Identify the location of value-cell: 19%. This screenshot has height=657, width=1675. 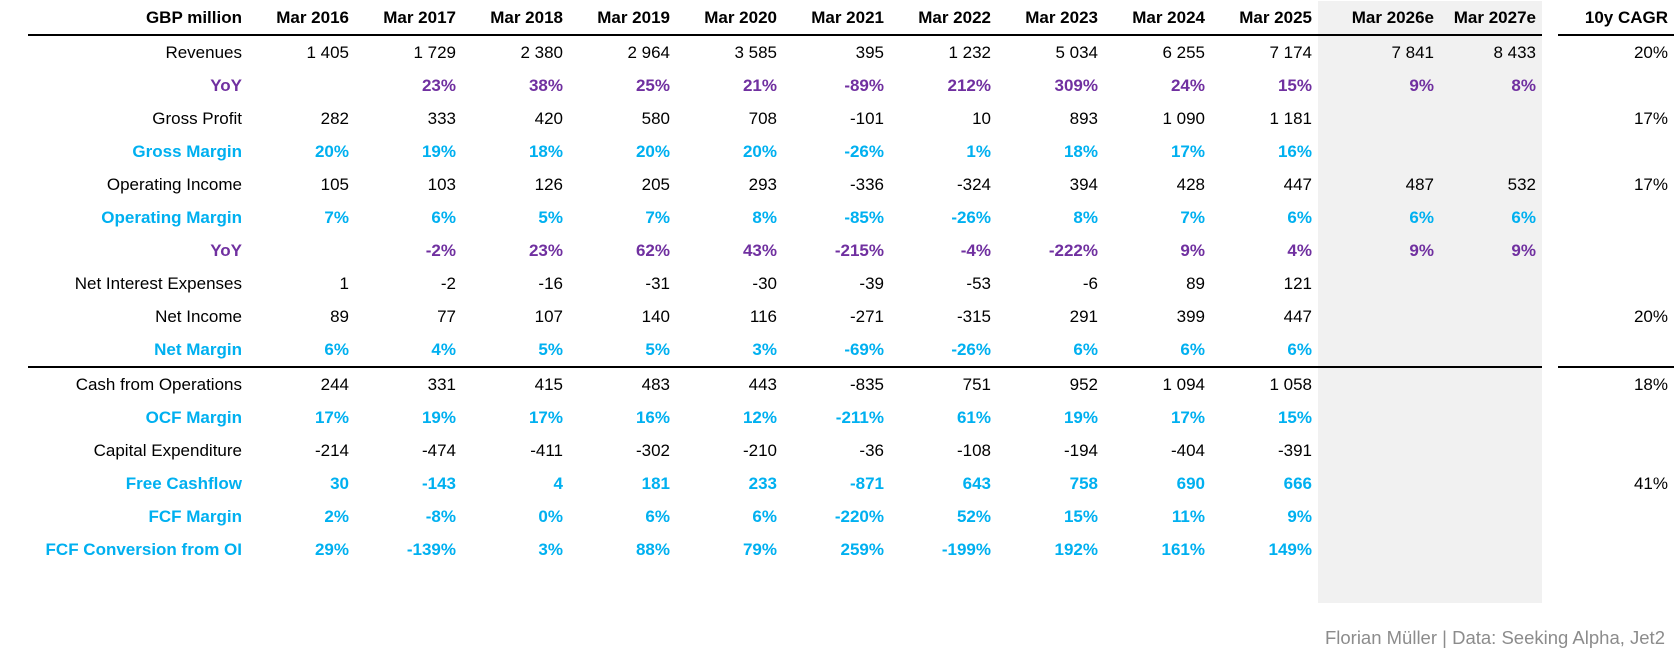
(1080, 417).